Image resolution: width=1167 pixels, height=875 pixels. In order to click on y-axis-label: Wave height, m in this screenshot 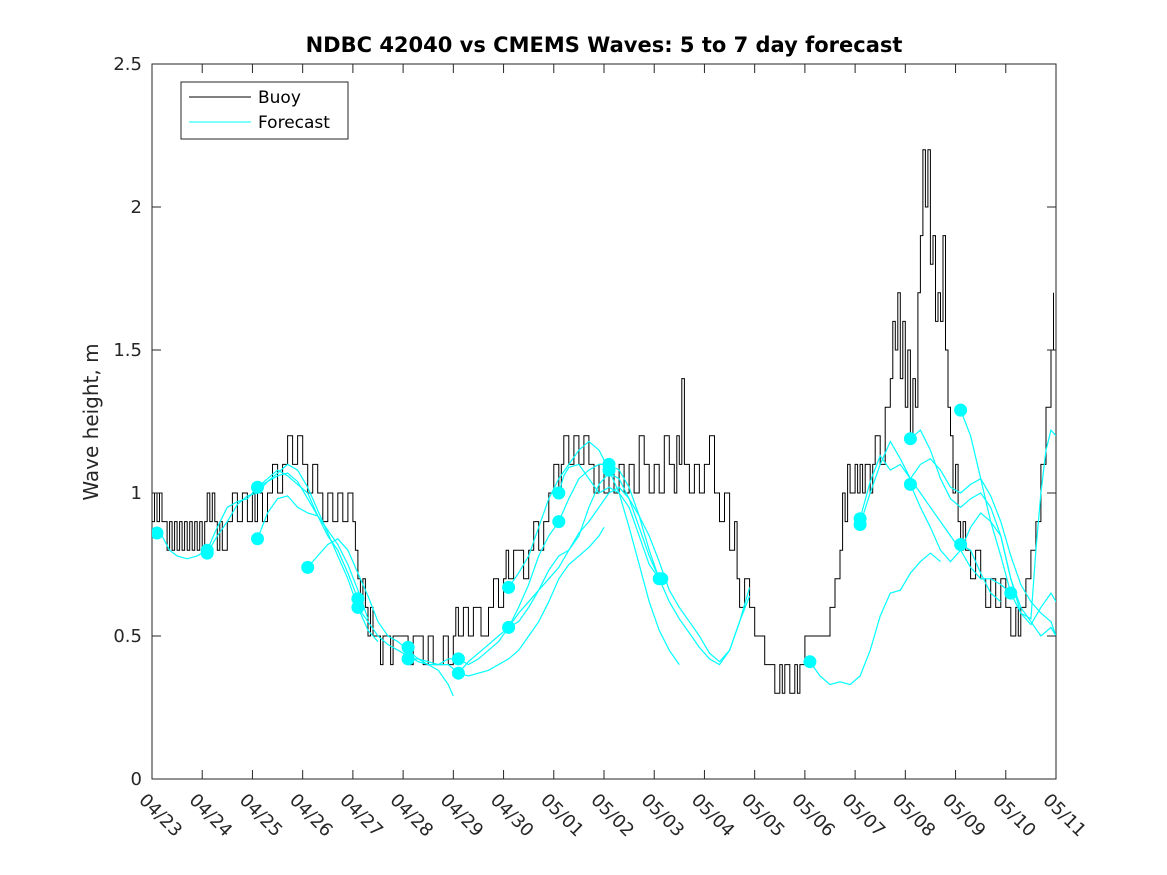, I will do `click(91, 421)`.